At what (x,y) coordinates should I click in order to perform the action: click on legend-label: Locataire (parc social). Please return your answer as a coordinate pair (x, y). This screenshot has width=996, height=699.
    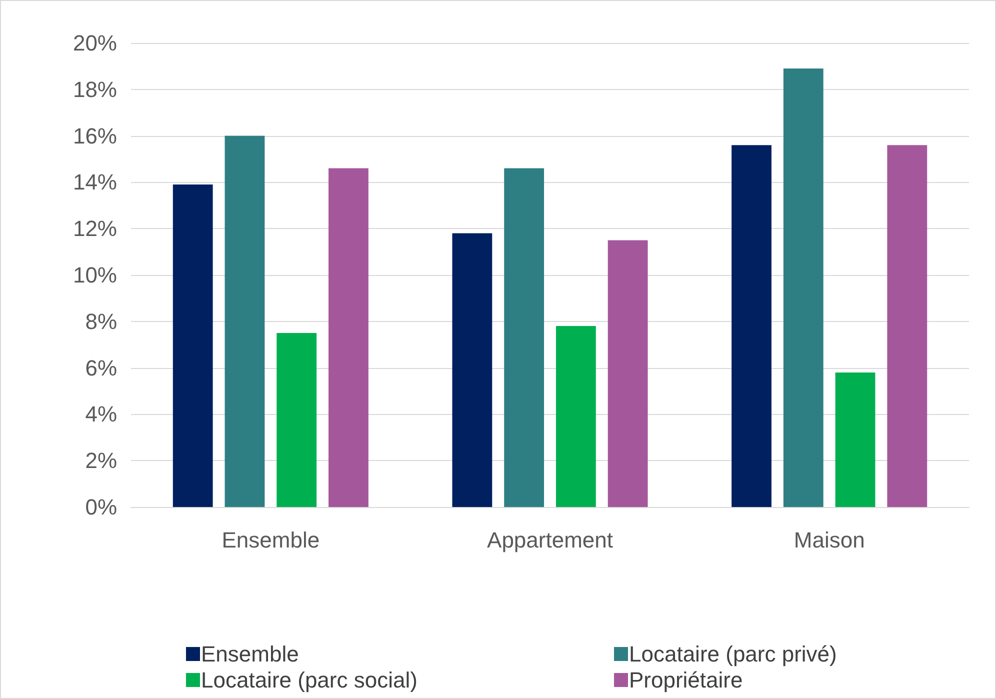
    Looking at the image, I should click on (309, 680).